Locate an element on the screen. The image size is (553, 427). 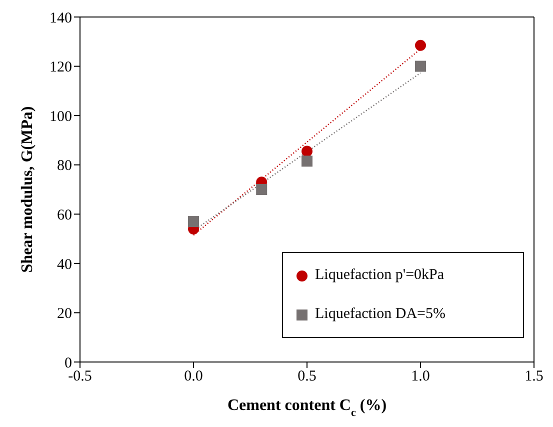
x-tick-label: 0.0 is located at coordinates (193, 376).